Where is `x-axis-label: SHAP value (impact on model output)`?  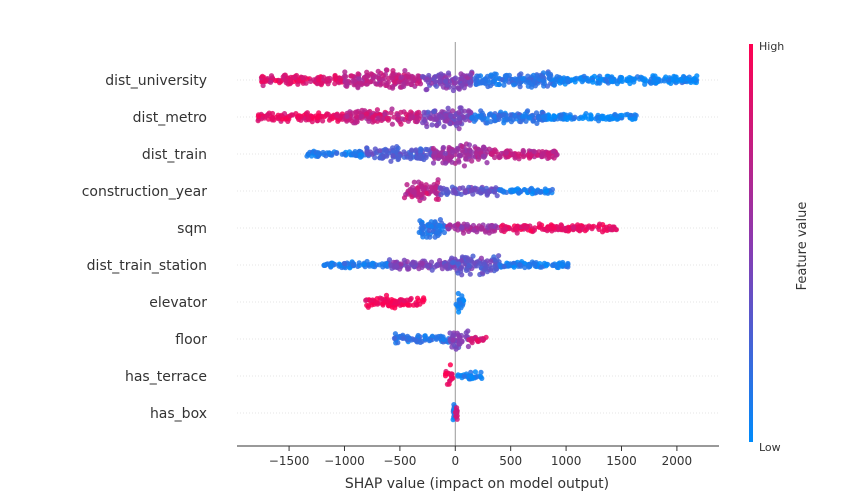
x-axis-label: SHAP value (impact on model output) is located at coordinates (477, 484).